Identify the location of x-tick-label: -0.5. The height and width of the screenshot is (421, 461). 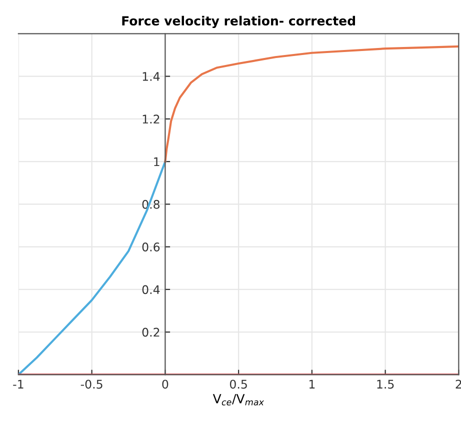
(91, 384).